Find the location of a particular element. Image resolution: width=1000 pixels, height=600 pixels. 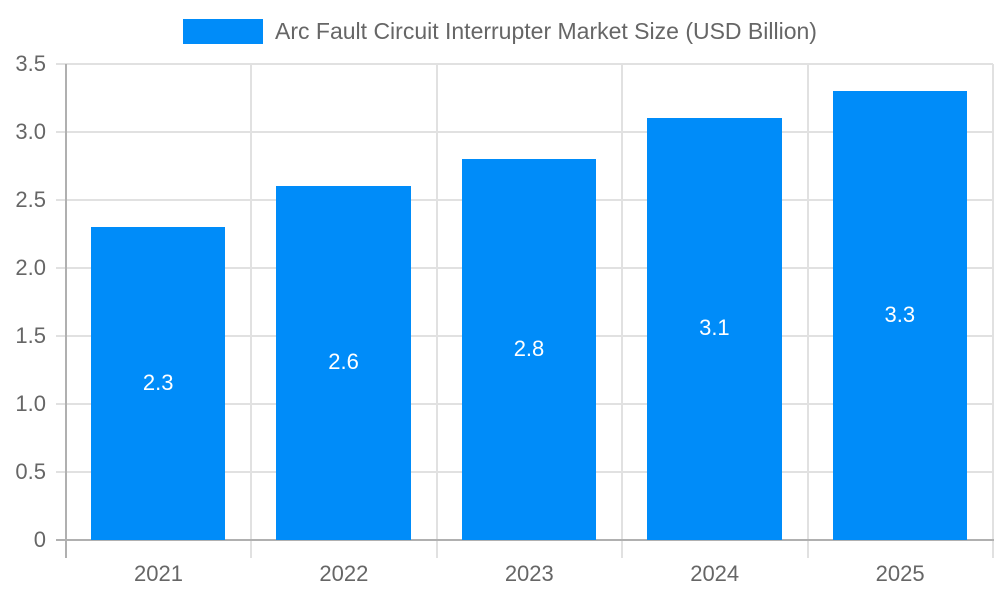

bar-2024: 3.1 is located at coordinates (714, 329).